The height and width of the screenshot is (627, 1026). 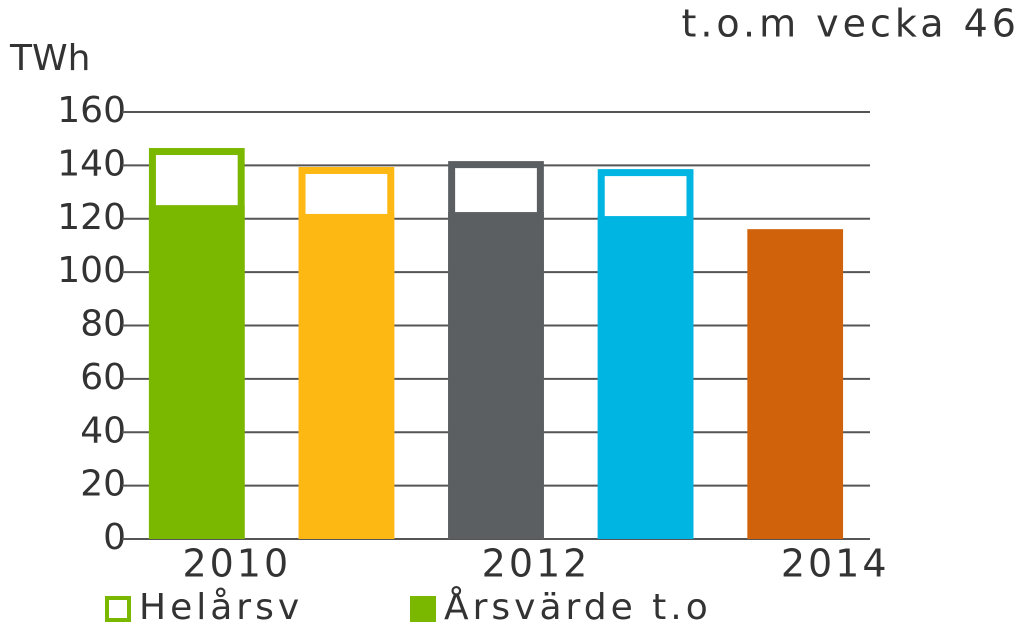 What do you see at coordinates (114, 537) in the screenshot?
I see `y-tick-label: 0` at bounding box center [114, 537].